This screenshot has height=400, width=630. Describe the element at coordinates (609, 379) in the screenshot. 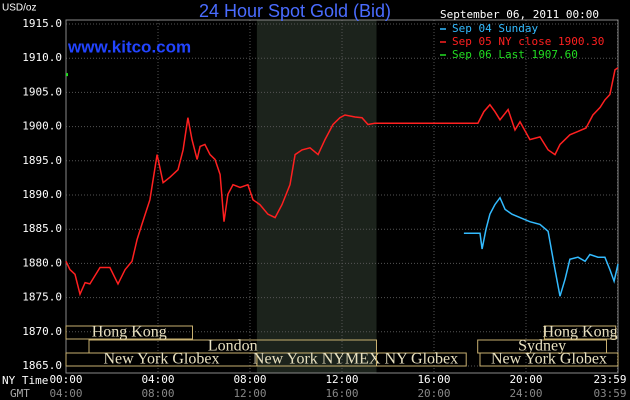

I see `x-tick-label: 23:59` at that location.